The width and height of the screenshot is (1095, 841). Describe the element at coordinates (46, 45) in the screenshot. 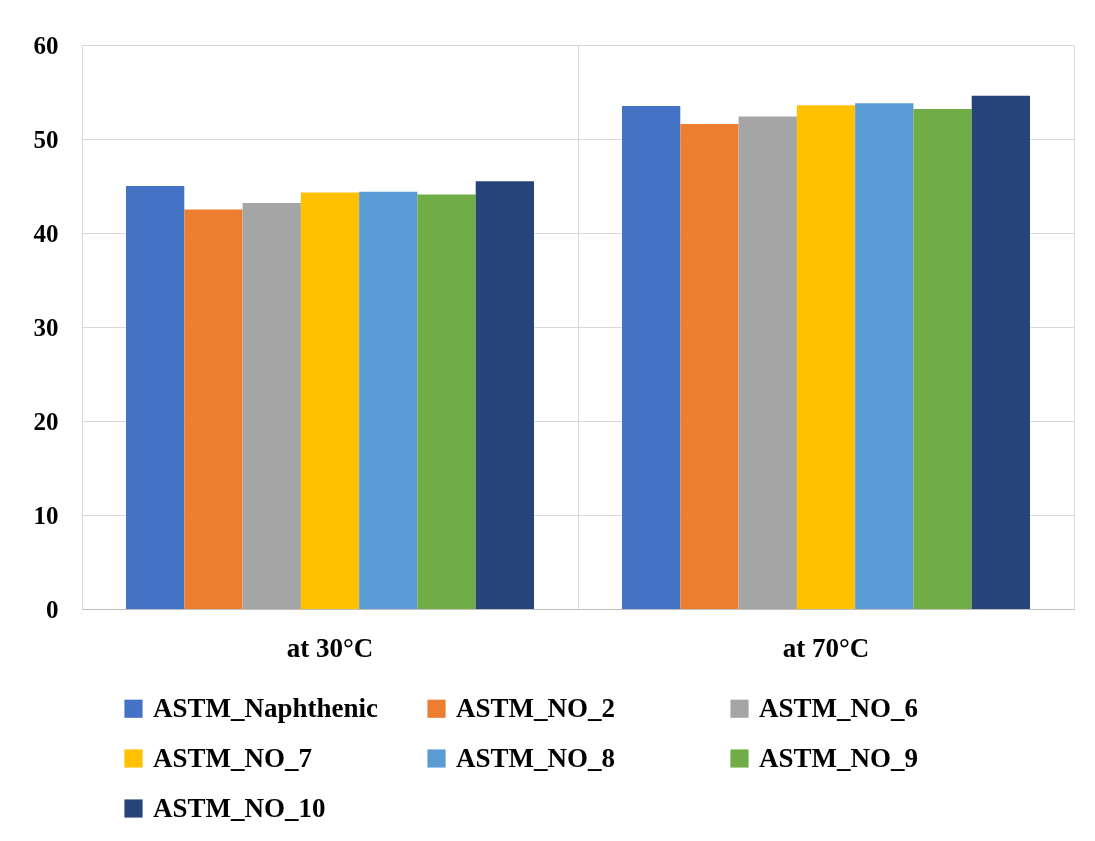

I see `y-tick-label: 60` at that location.